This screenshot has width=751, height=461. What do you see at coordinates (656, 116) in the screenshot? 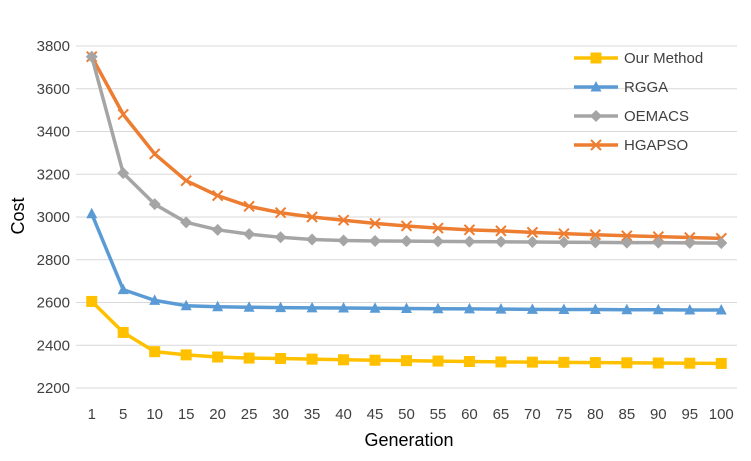
I see `legend-label: OEMACS` at bounding box center [656, 116].